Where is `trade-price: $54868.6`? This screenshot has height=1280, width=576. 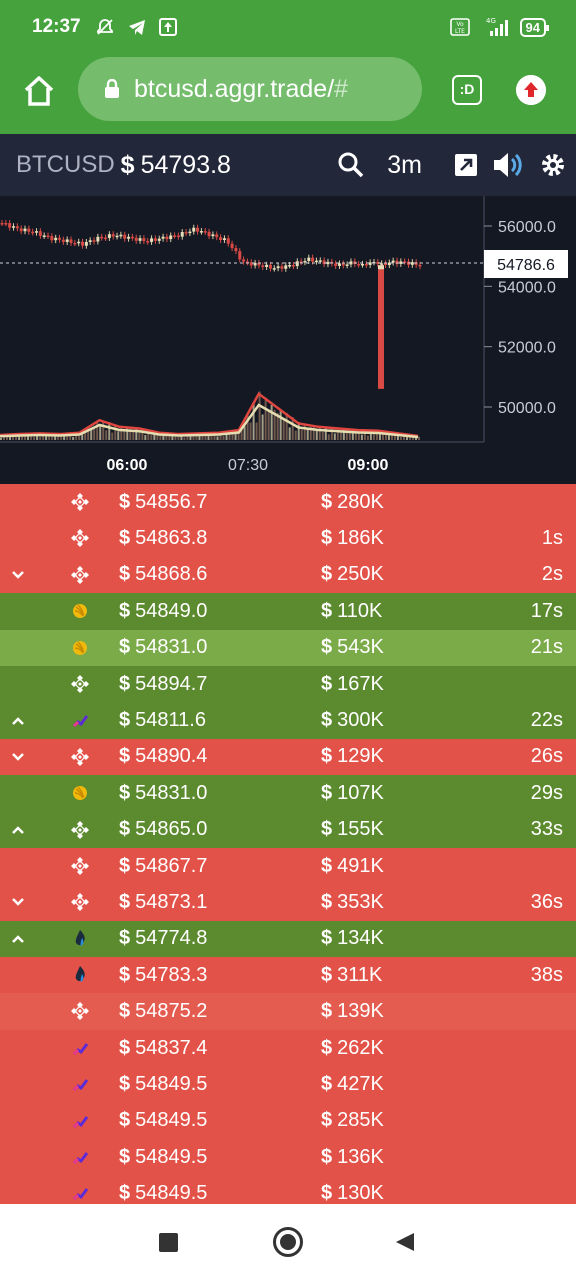 trade-price: $54868.6 is located at coordinates (163, 574).